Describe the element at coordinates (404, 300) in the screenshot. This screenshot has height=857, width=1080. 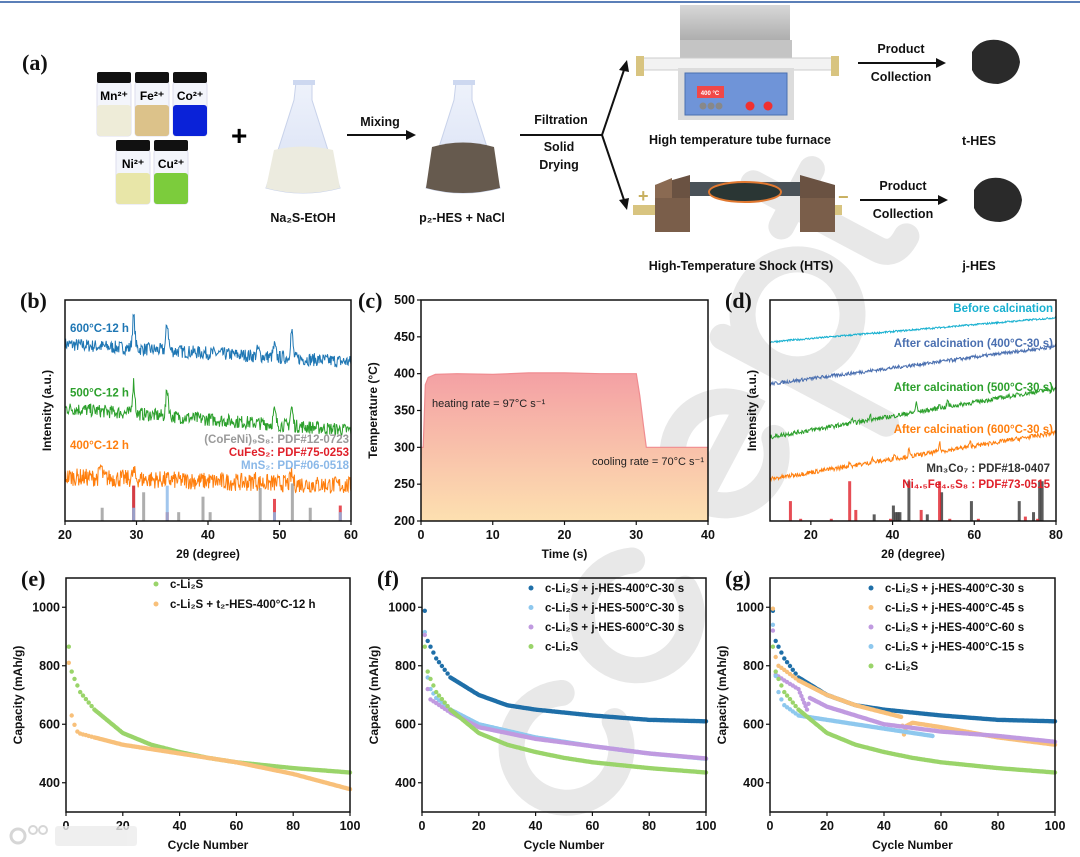
I see `y-tick-label: 500` at that location.